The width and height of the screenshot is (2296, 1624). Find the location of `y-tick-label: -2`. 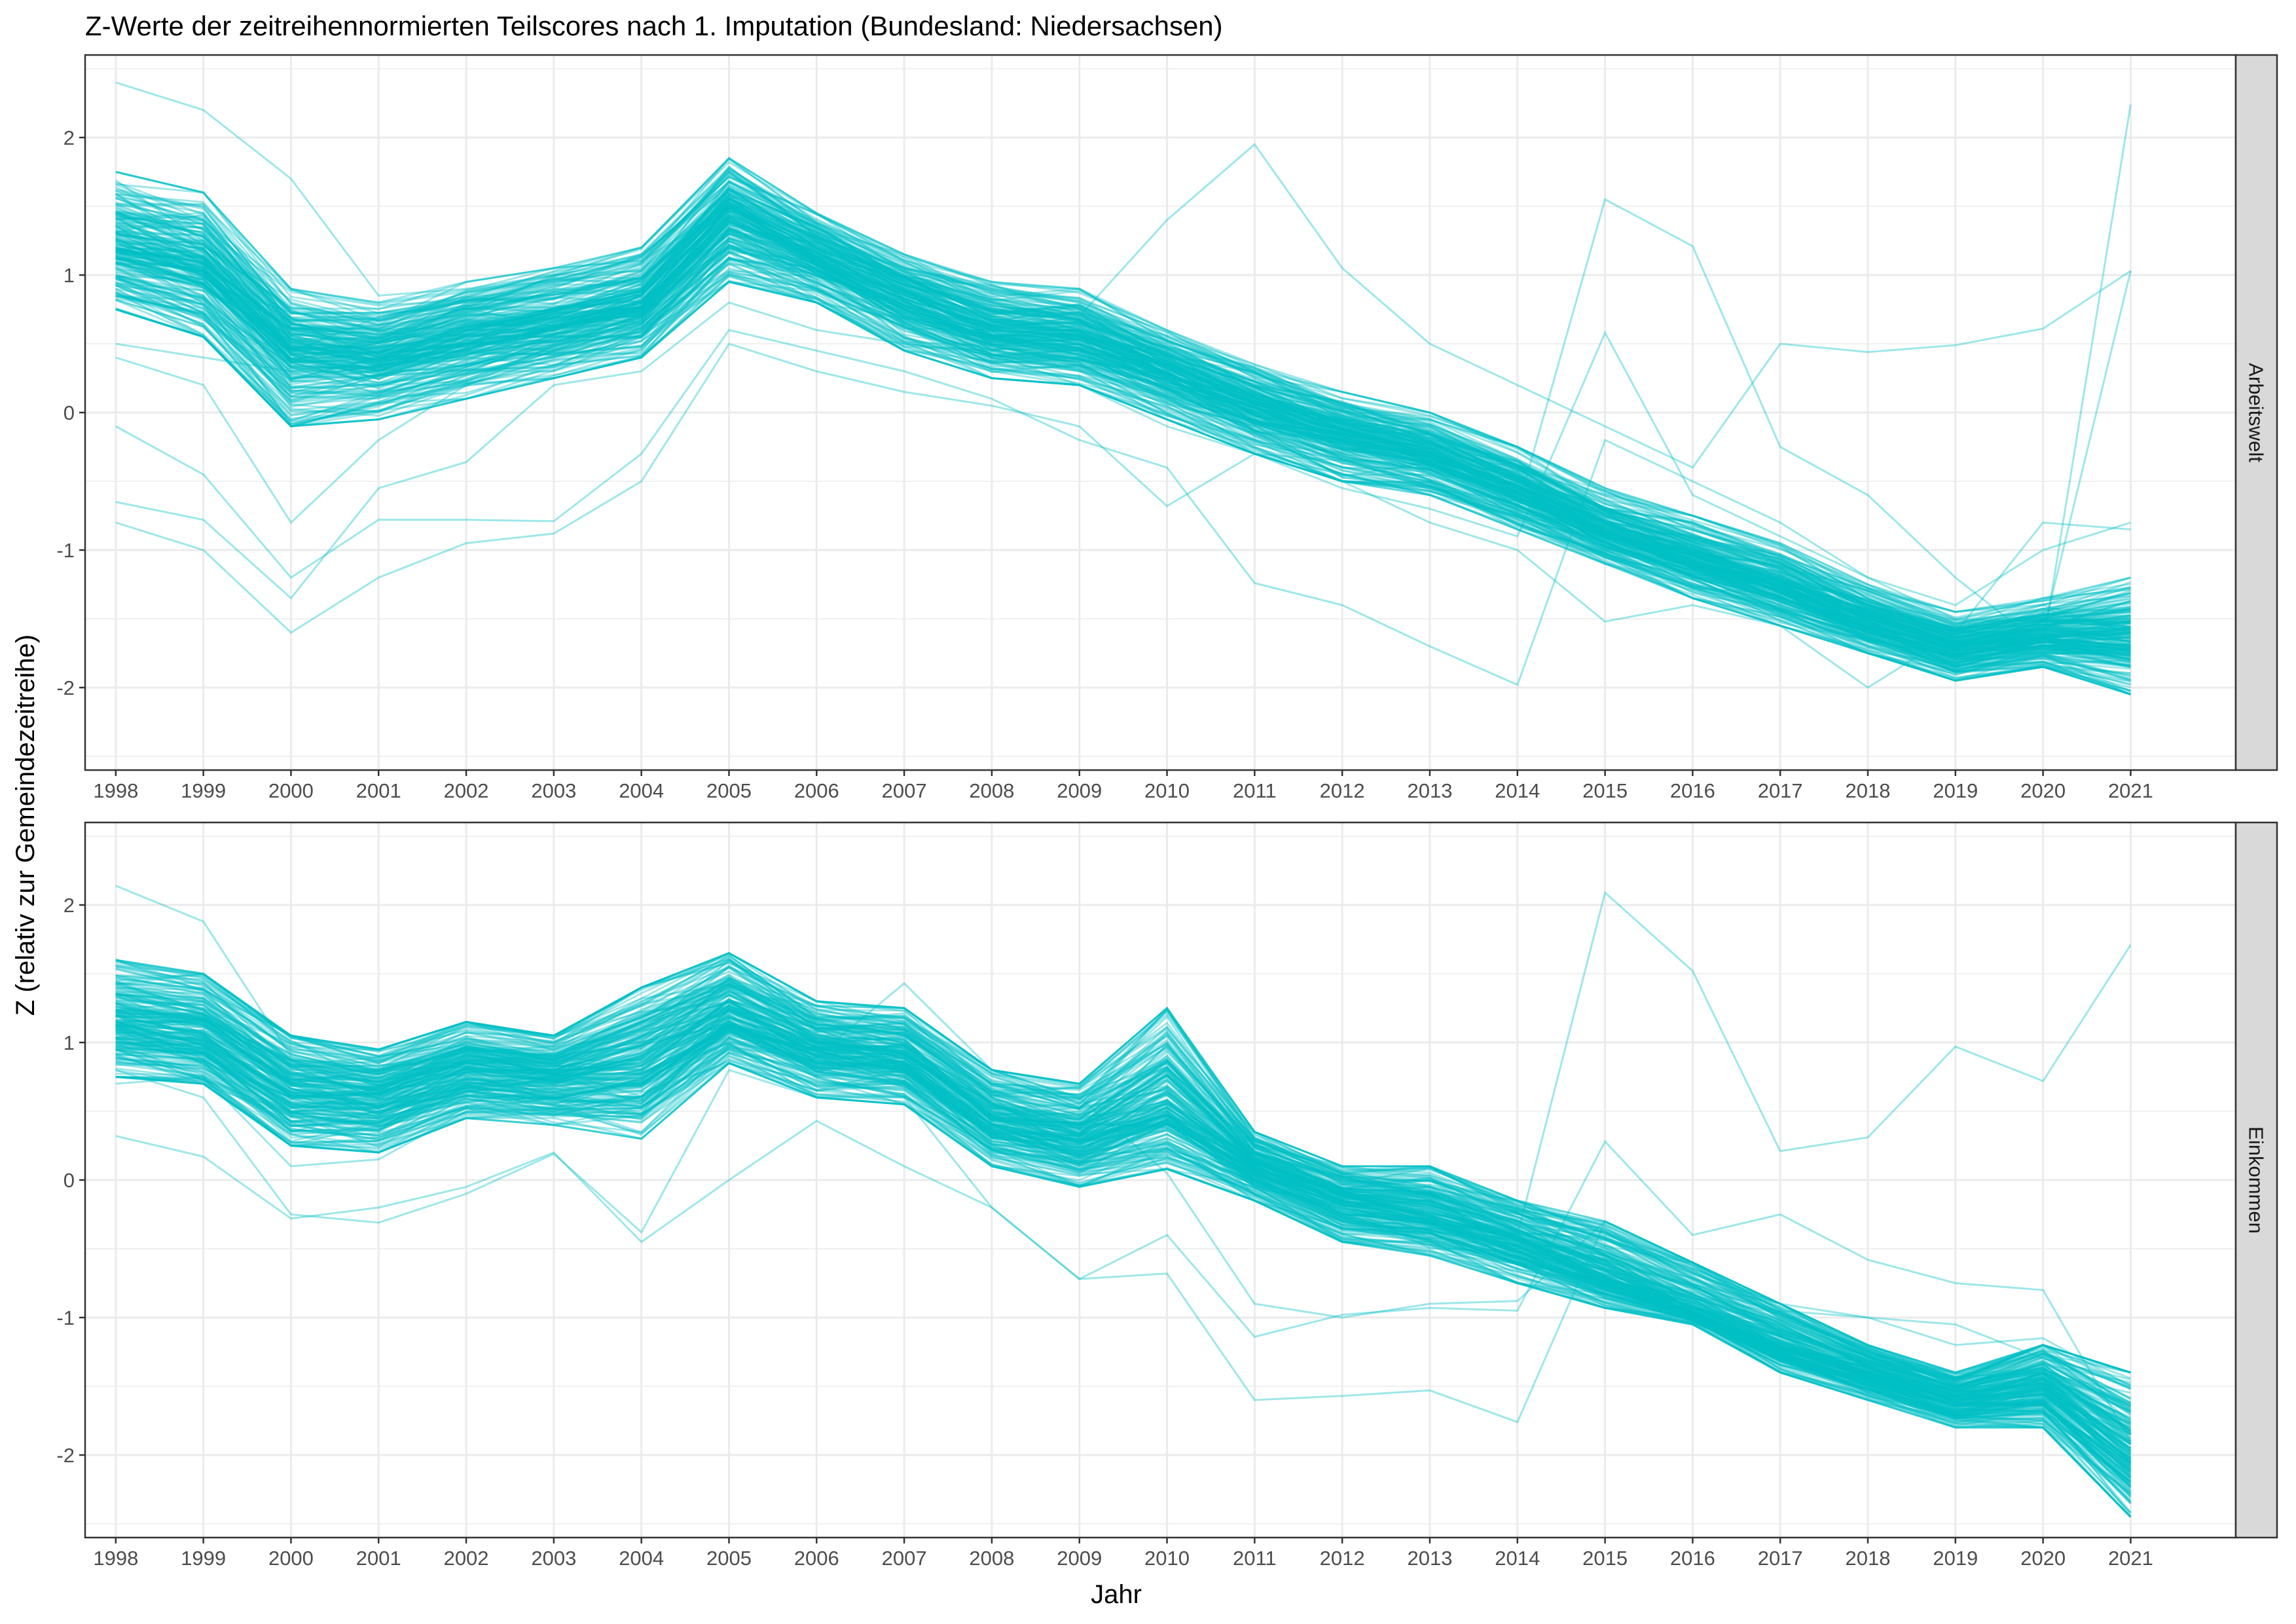

y-tick-label: -2 is located at coordinates (65, 687).